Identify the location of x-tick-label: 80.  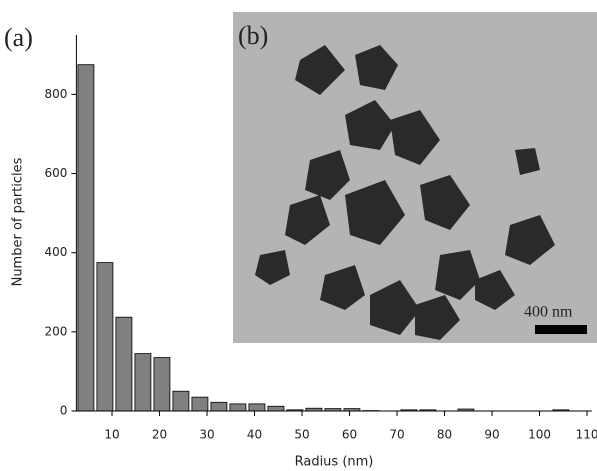
(444, 435).